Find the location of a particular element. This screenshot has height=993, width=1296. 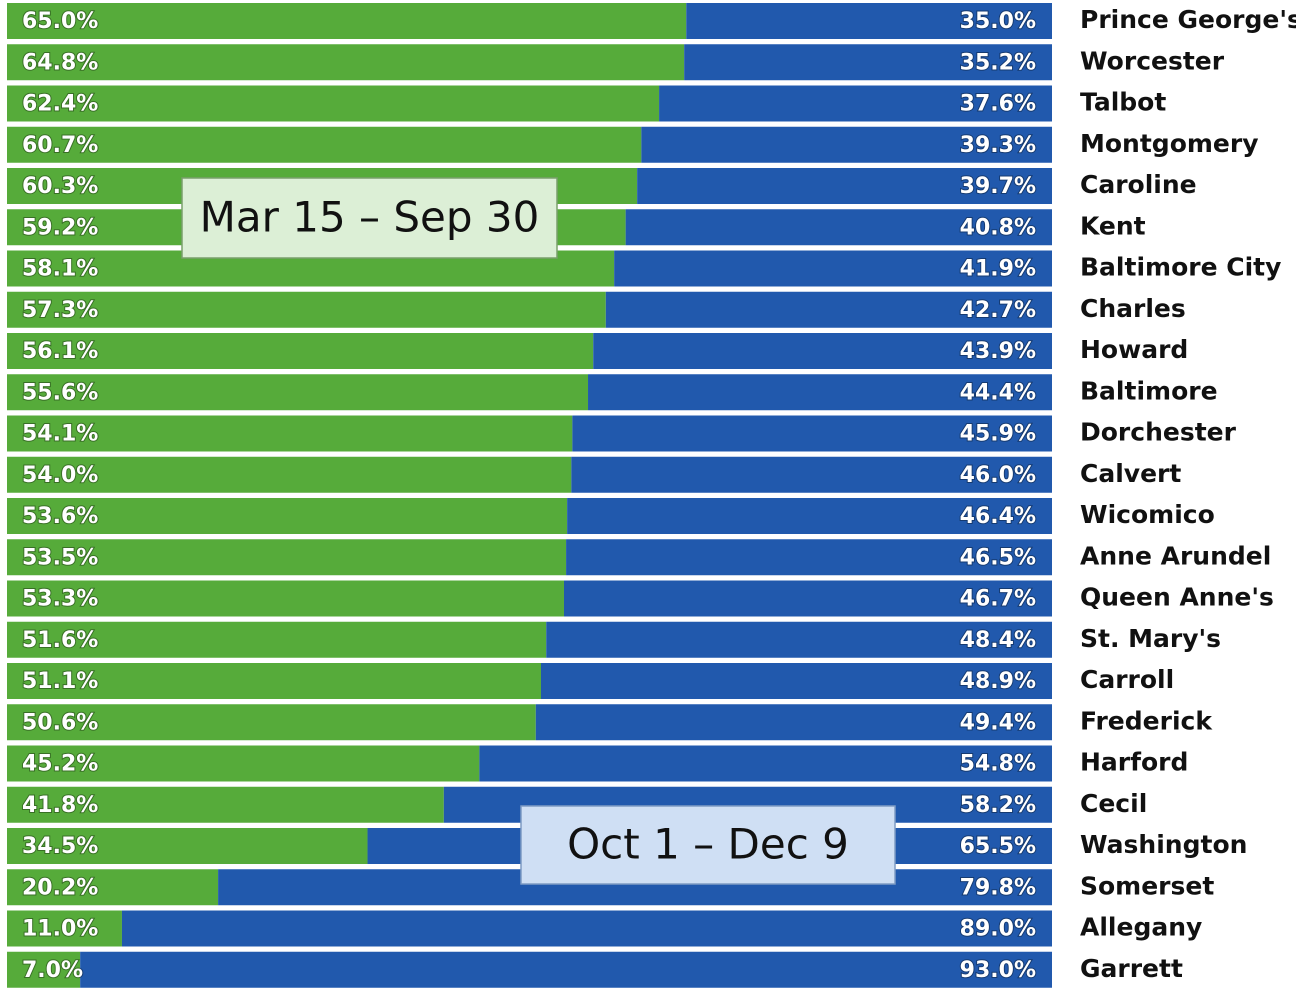

value-label: 41.9% is located at coordinates (998, 269).